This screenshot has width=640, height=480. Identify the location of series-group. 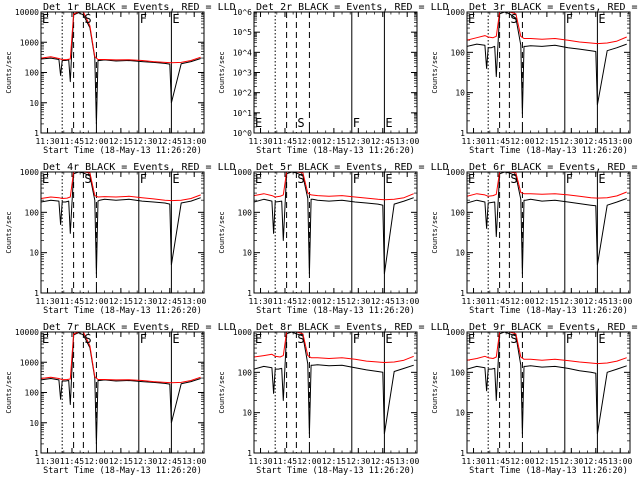
(334, 223).